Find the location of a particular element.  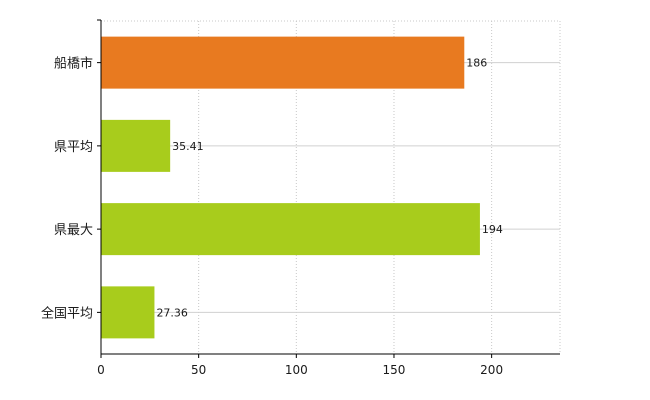

x-tick-label: 0 is located at coordinates (101, 370).